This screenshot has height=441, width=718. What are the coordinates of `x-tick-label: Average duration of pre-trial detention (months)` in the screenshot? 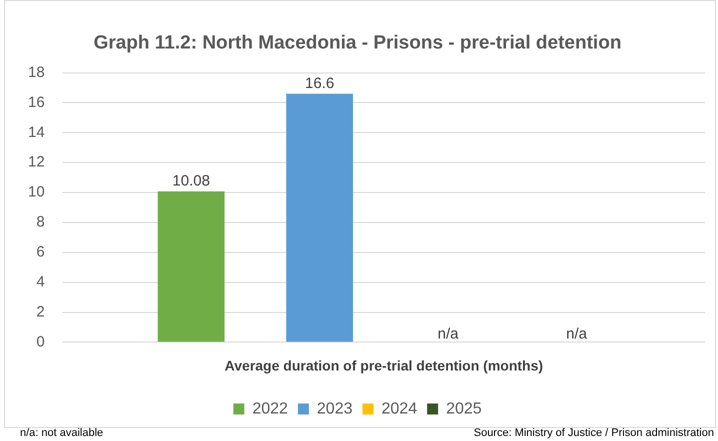 It's located at (384, 365).